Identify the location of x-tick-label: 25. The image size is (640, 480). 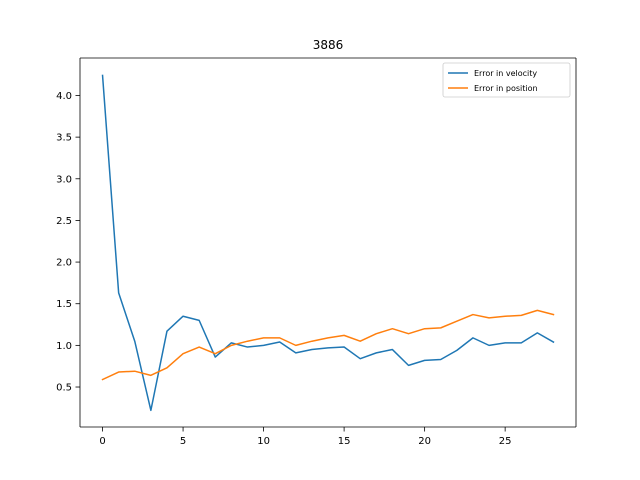
(505, 441).